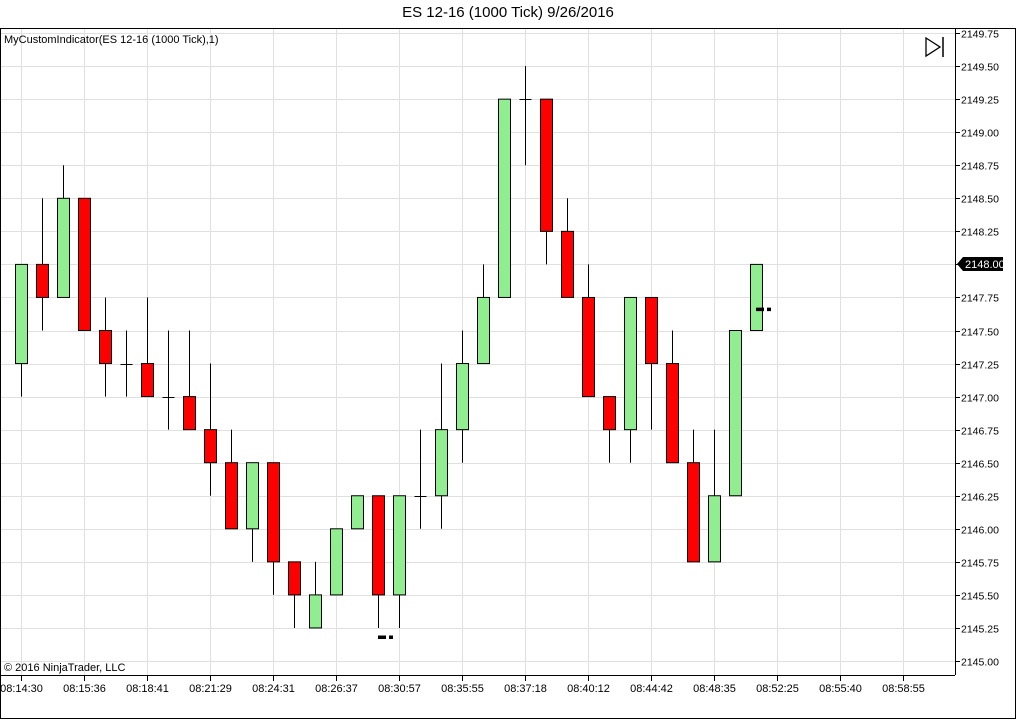  What do you see at coordinates (714, 689) in the screenshot?
I see `x-tick-label: 08:48:35` at bounding box center [714, 689].